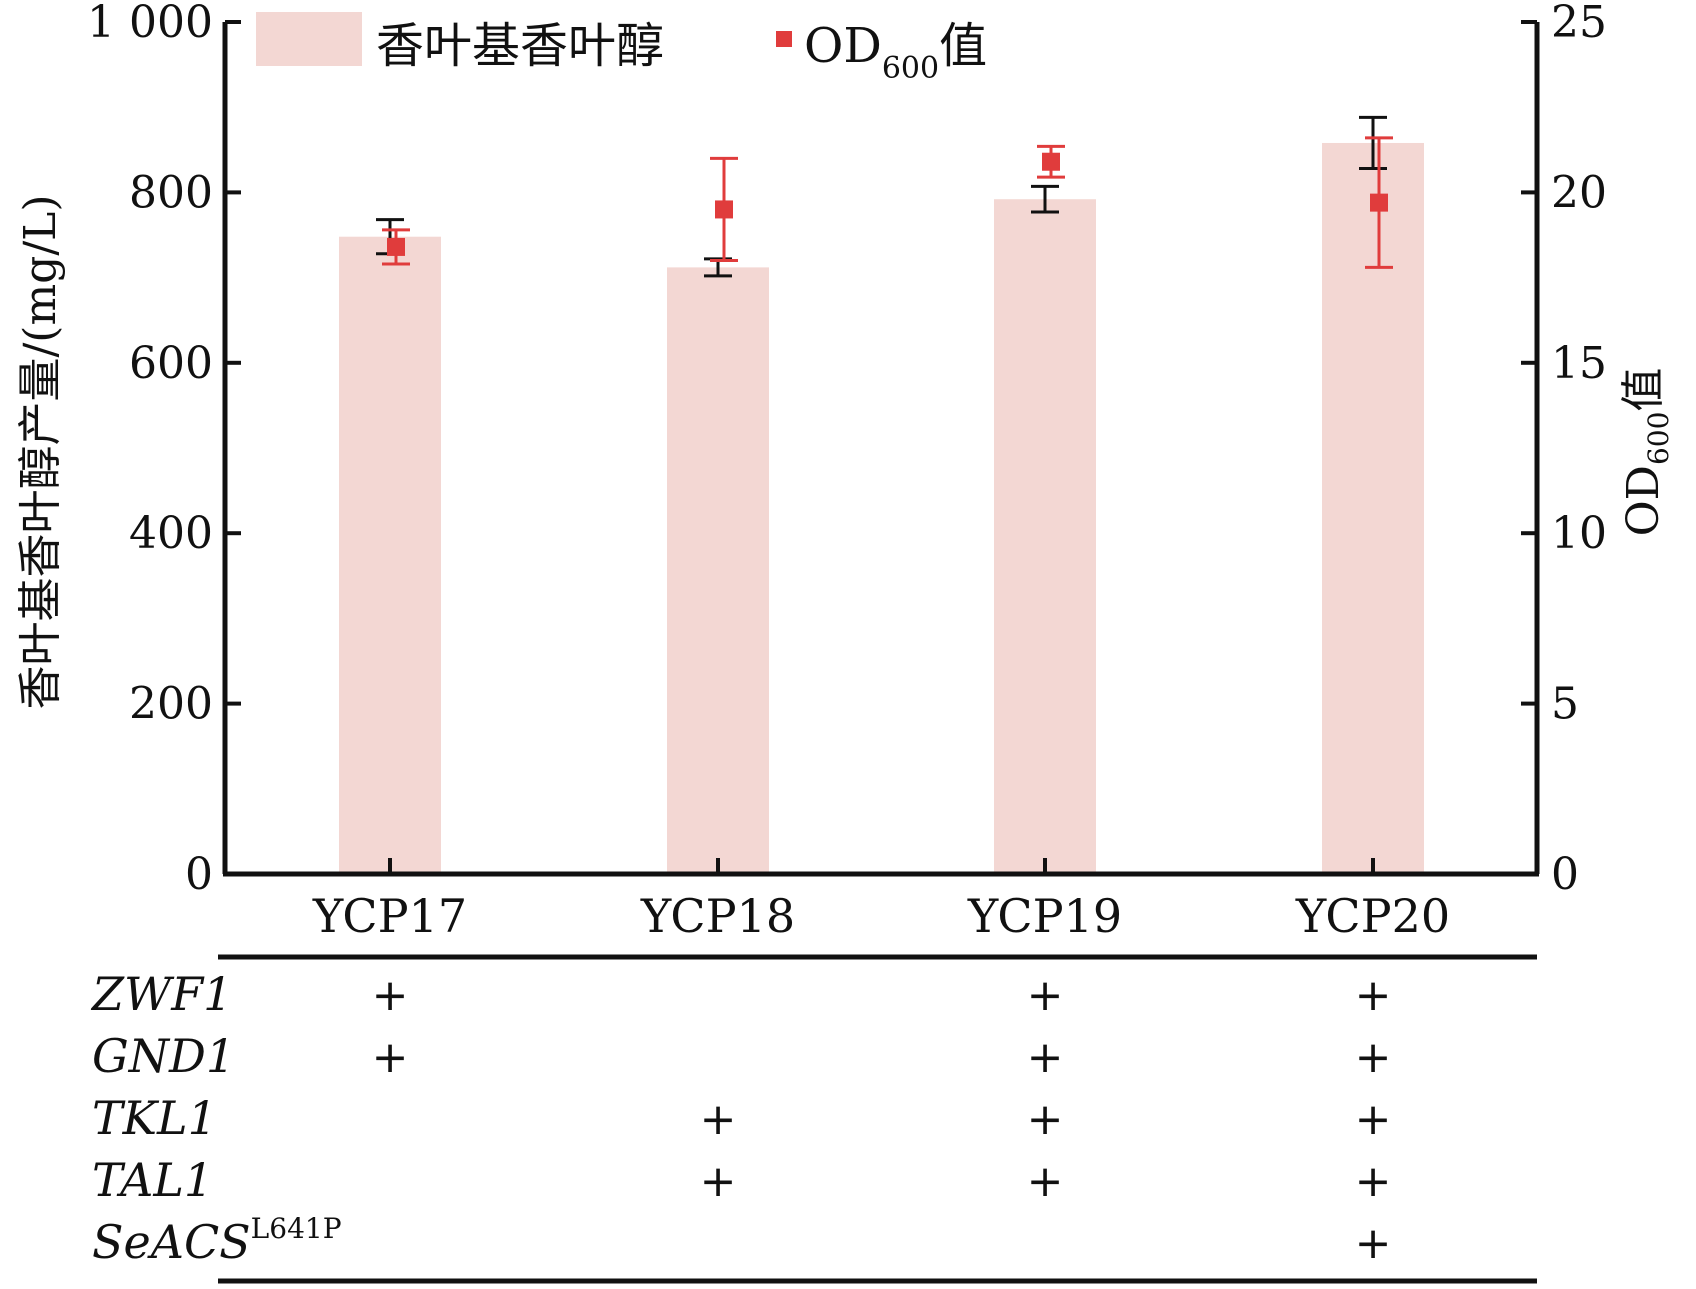 The height and width of the screenshot is (1289, 1696). Describe the element at coordinates (1579, 24) in the screenshot. I see `y-tick-label-right: 25` at that location.